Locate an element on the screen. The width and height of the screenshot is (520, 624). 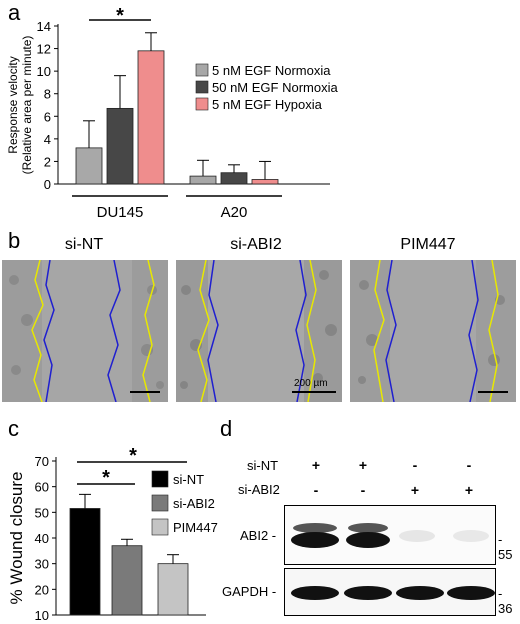
y-tick-label: 60 is located at coordinates (42, 487).